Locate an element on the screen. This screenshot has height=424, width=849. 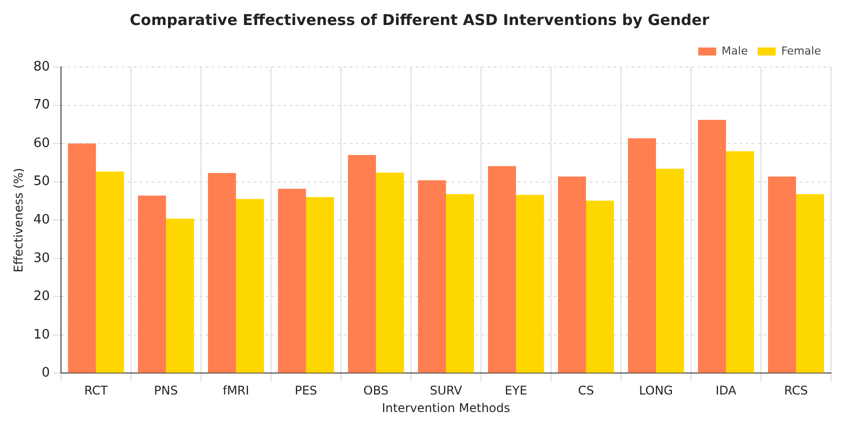
x-tick-label: LONG is located at coordinates (655, 391).